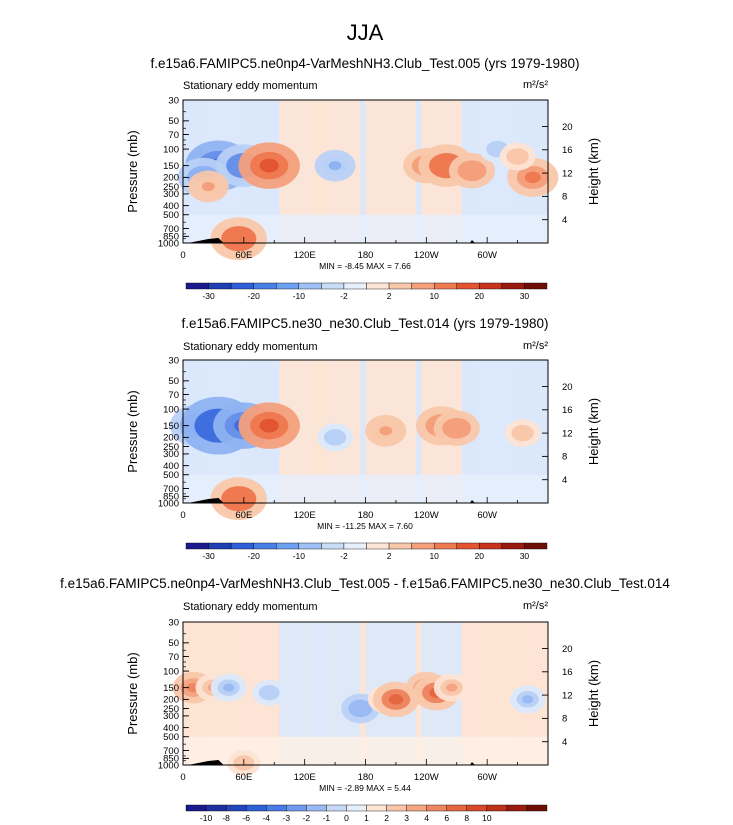 This screenshot has height=825, width=733. What do you see at coordinates (346, 818) in the screenshot?
I see `colorbar-label: 0` at bounding box center [346, 818].